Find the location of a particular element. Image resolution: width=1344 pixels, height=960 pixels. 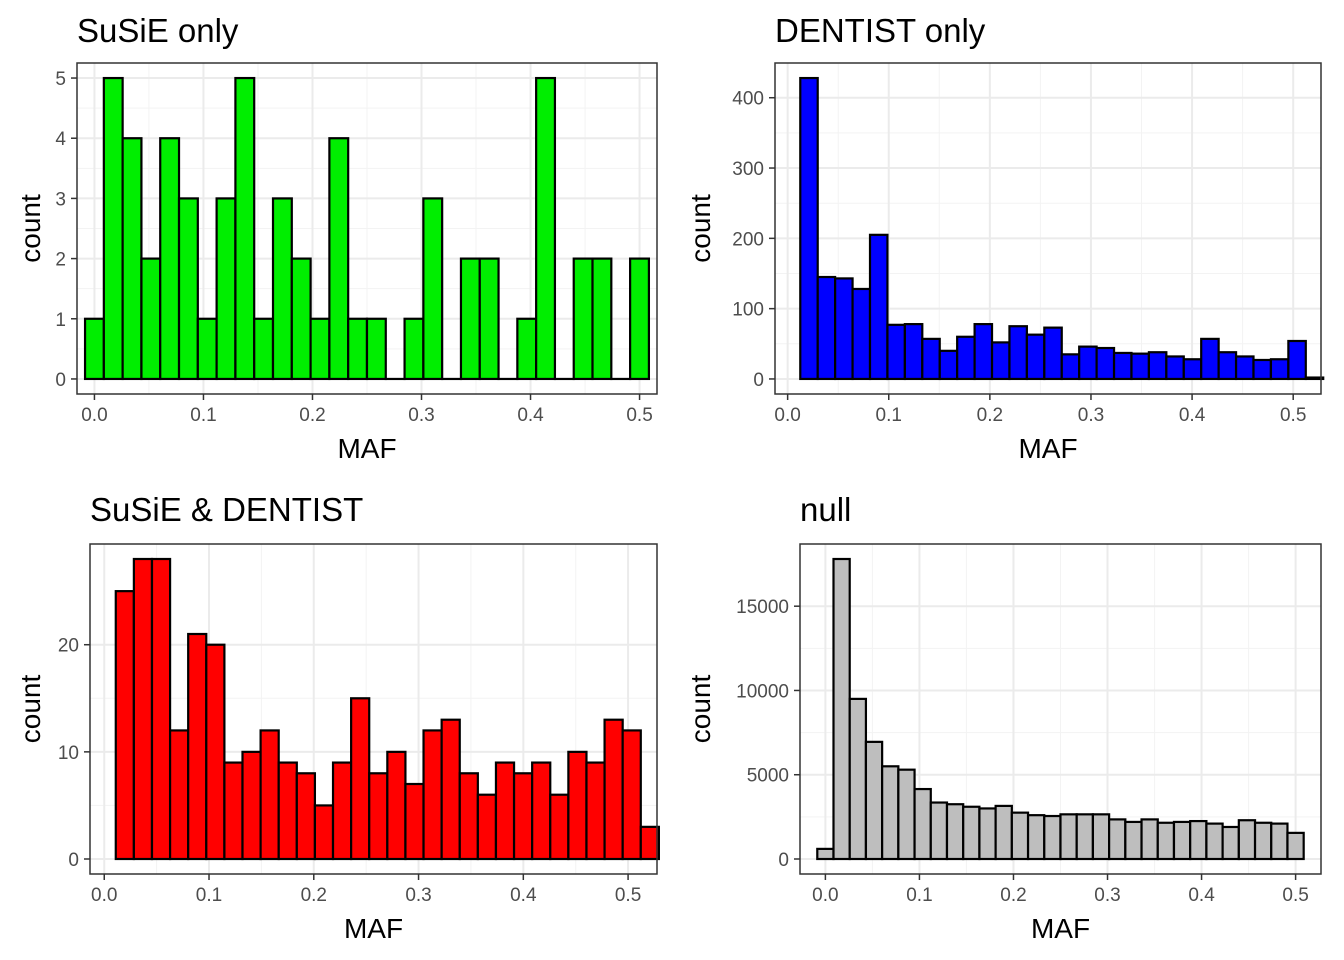

y-tick-label: 3 is located at coordinates (60, 199).